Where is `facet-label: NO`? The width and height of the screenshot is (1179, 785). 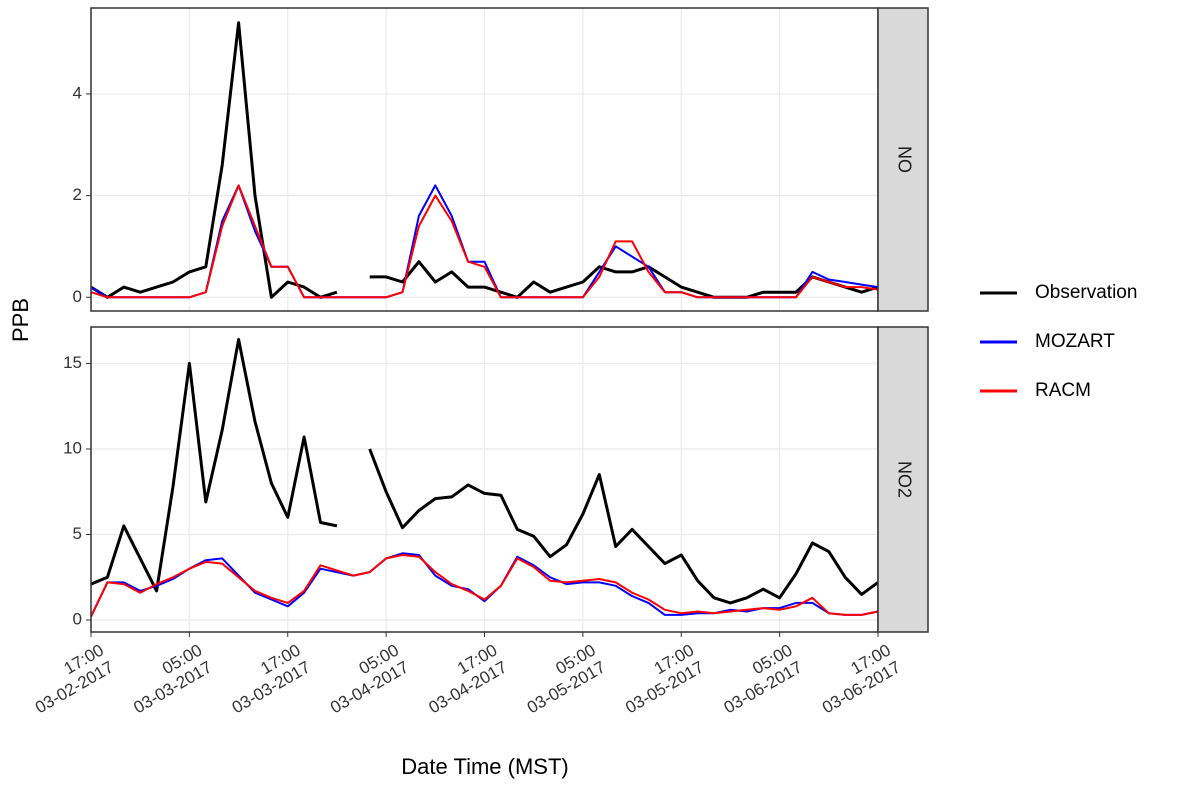
facet-label: NO is located at coordinates (904, 159).